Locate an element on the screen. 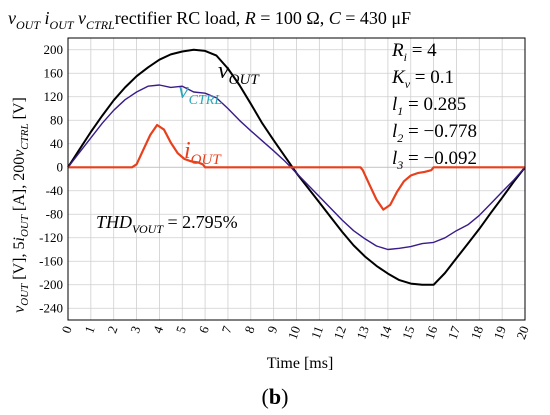  parameter-item: l1 = 0.285 is located at coordinates (429, 106).